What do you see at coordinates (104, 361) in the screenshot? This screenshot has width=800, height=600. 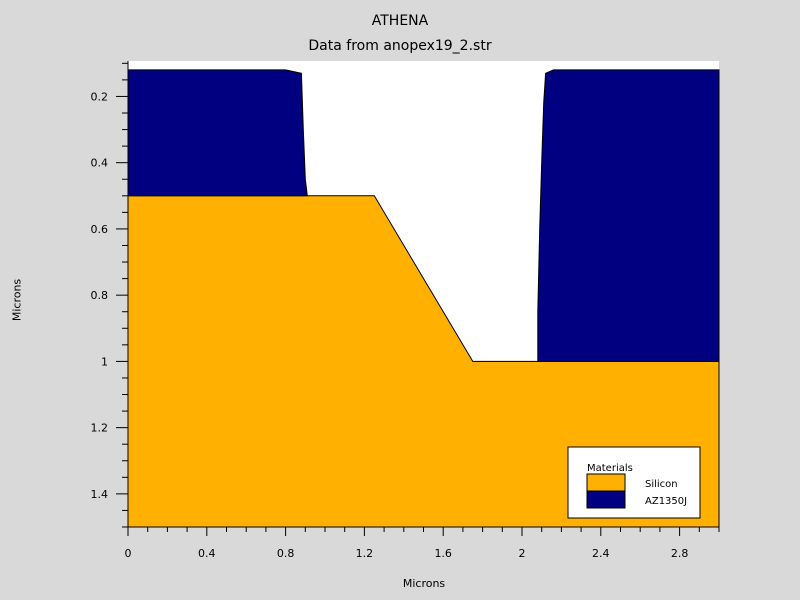 I see `y-tick-label: 1` at bounding box center [104, 361].